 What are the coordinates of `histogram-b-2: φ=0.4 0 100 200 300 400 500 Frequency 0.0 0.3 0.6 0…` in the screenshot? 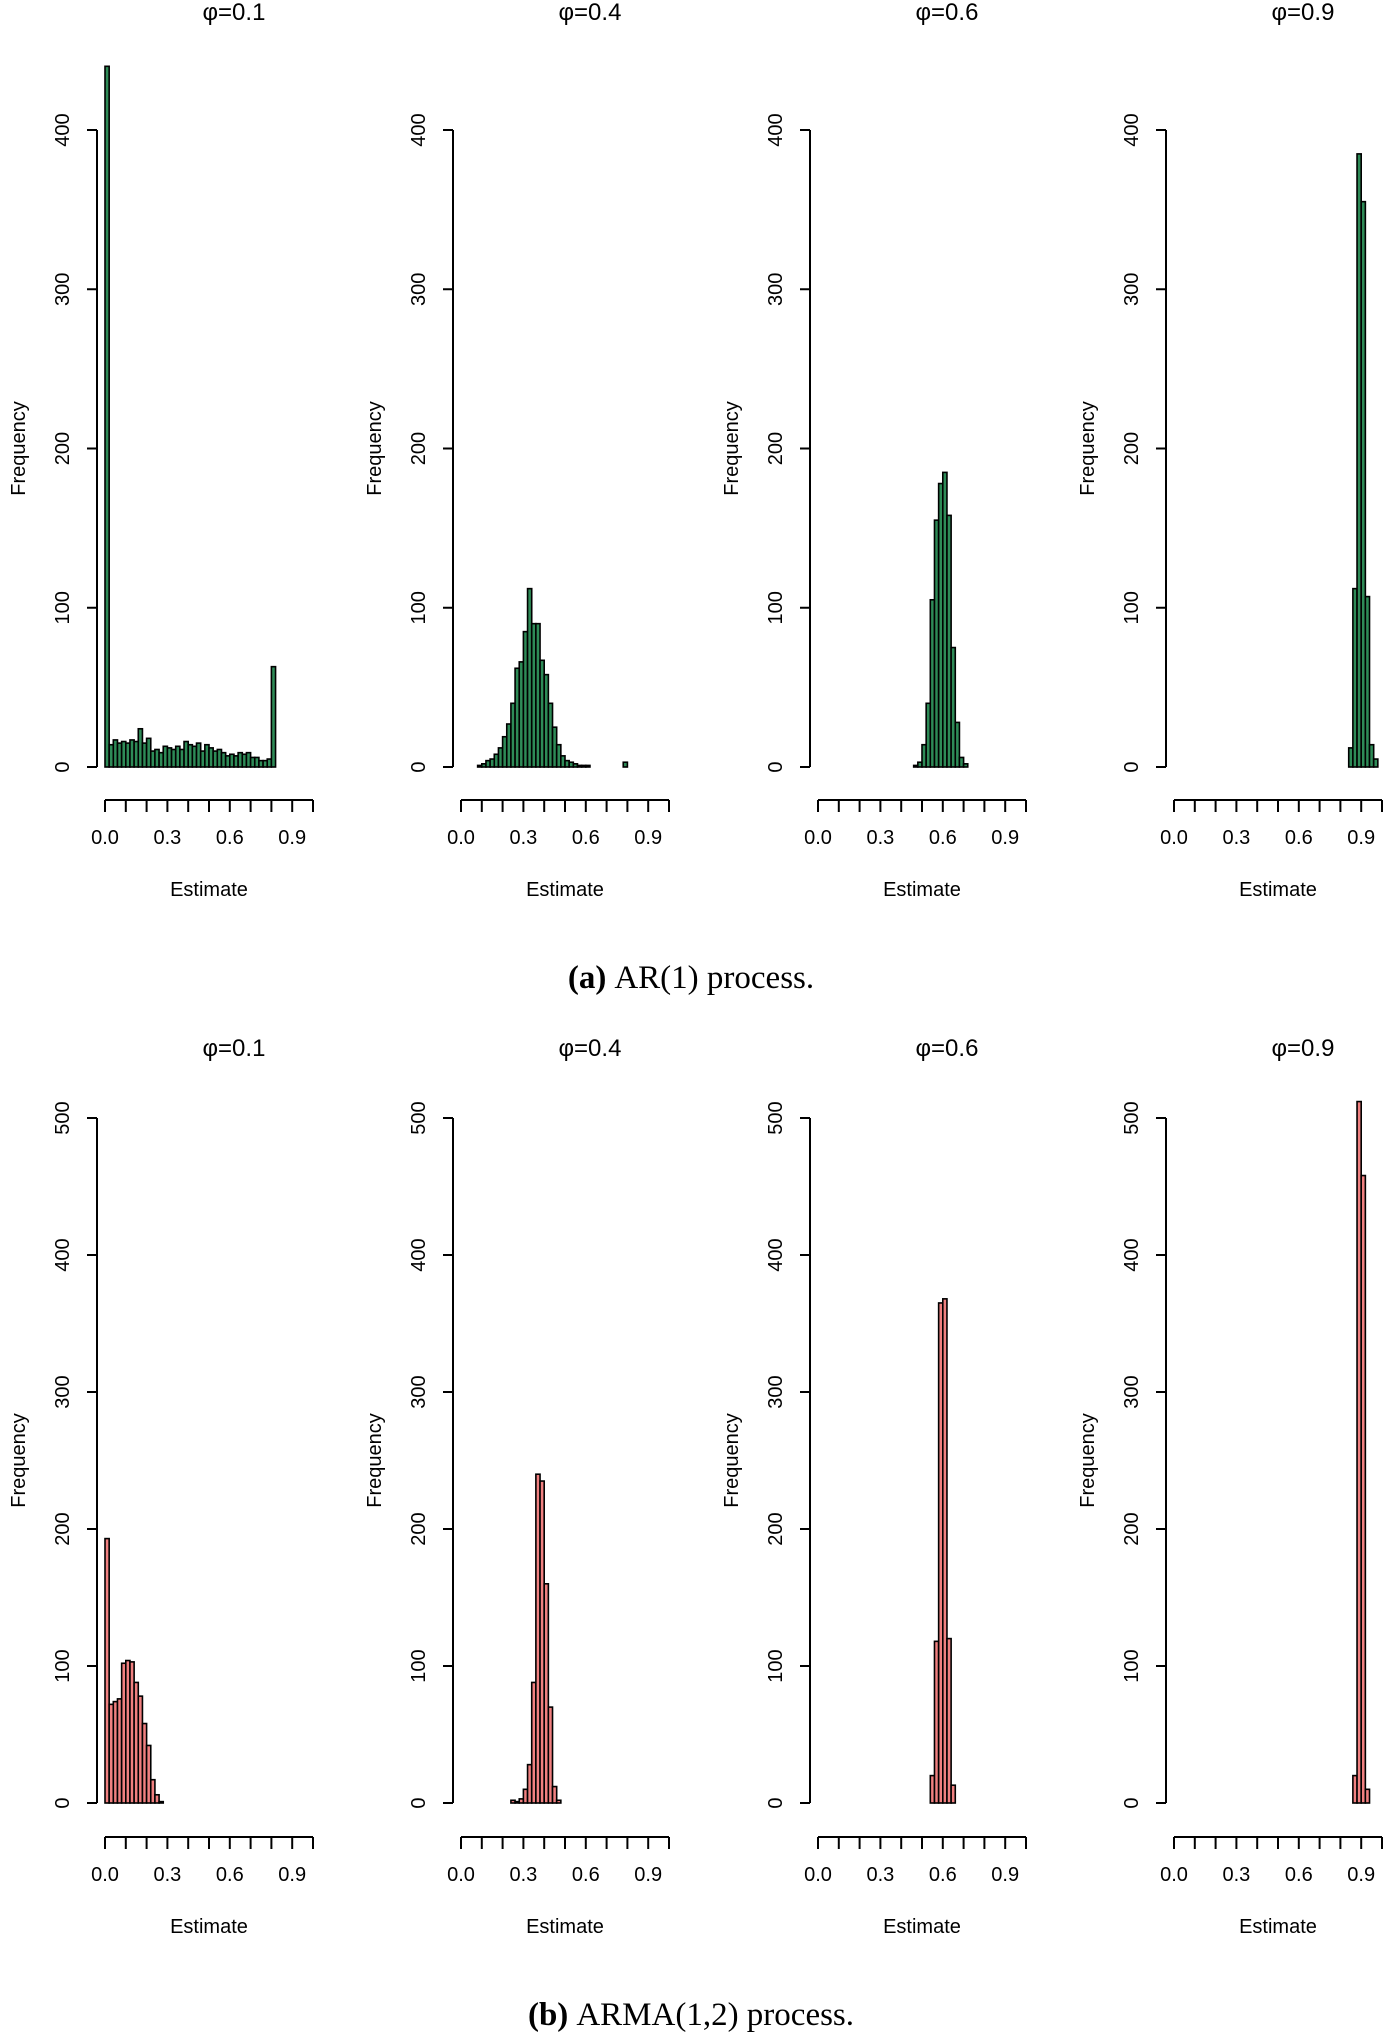 It's located at (517, 1486).